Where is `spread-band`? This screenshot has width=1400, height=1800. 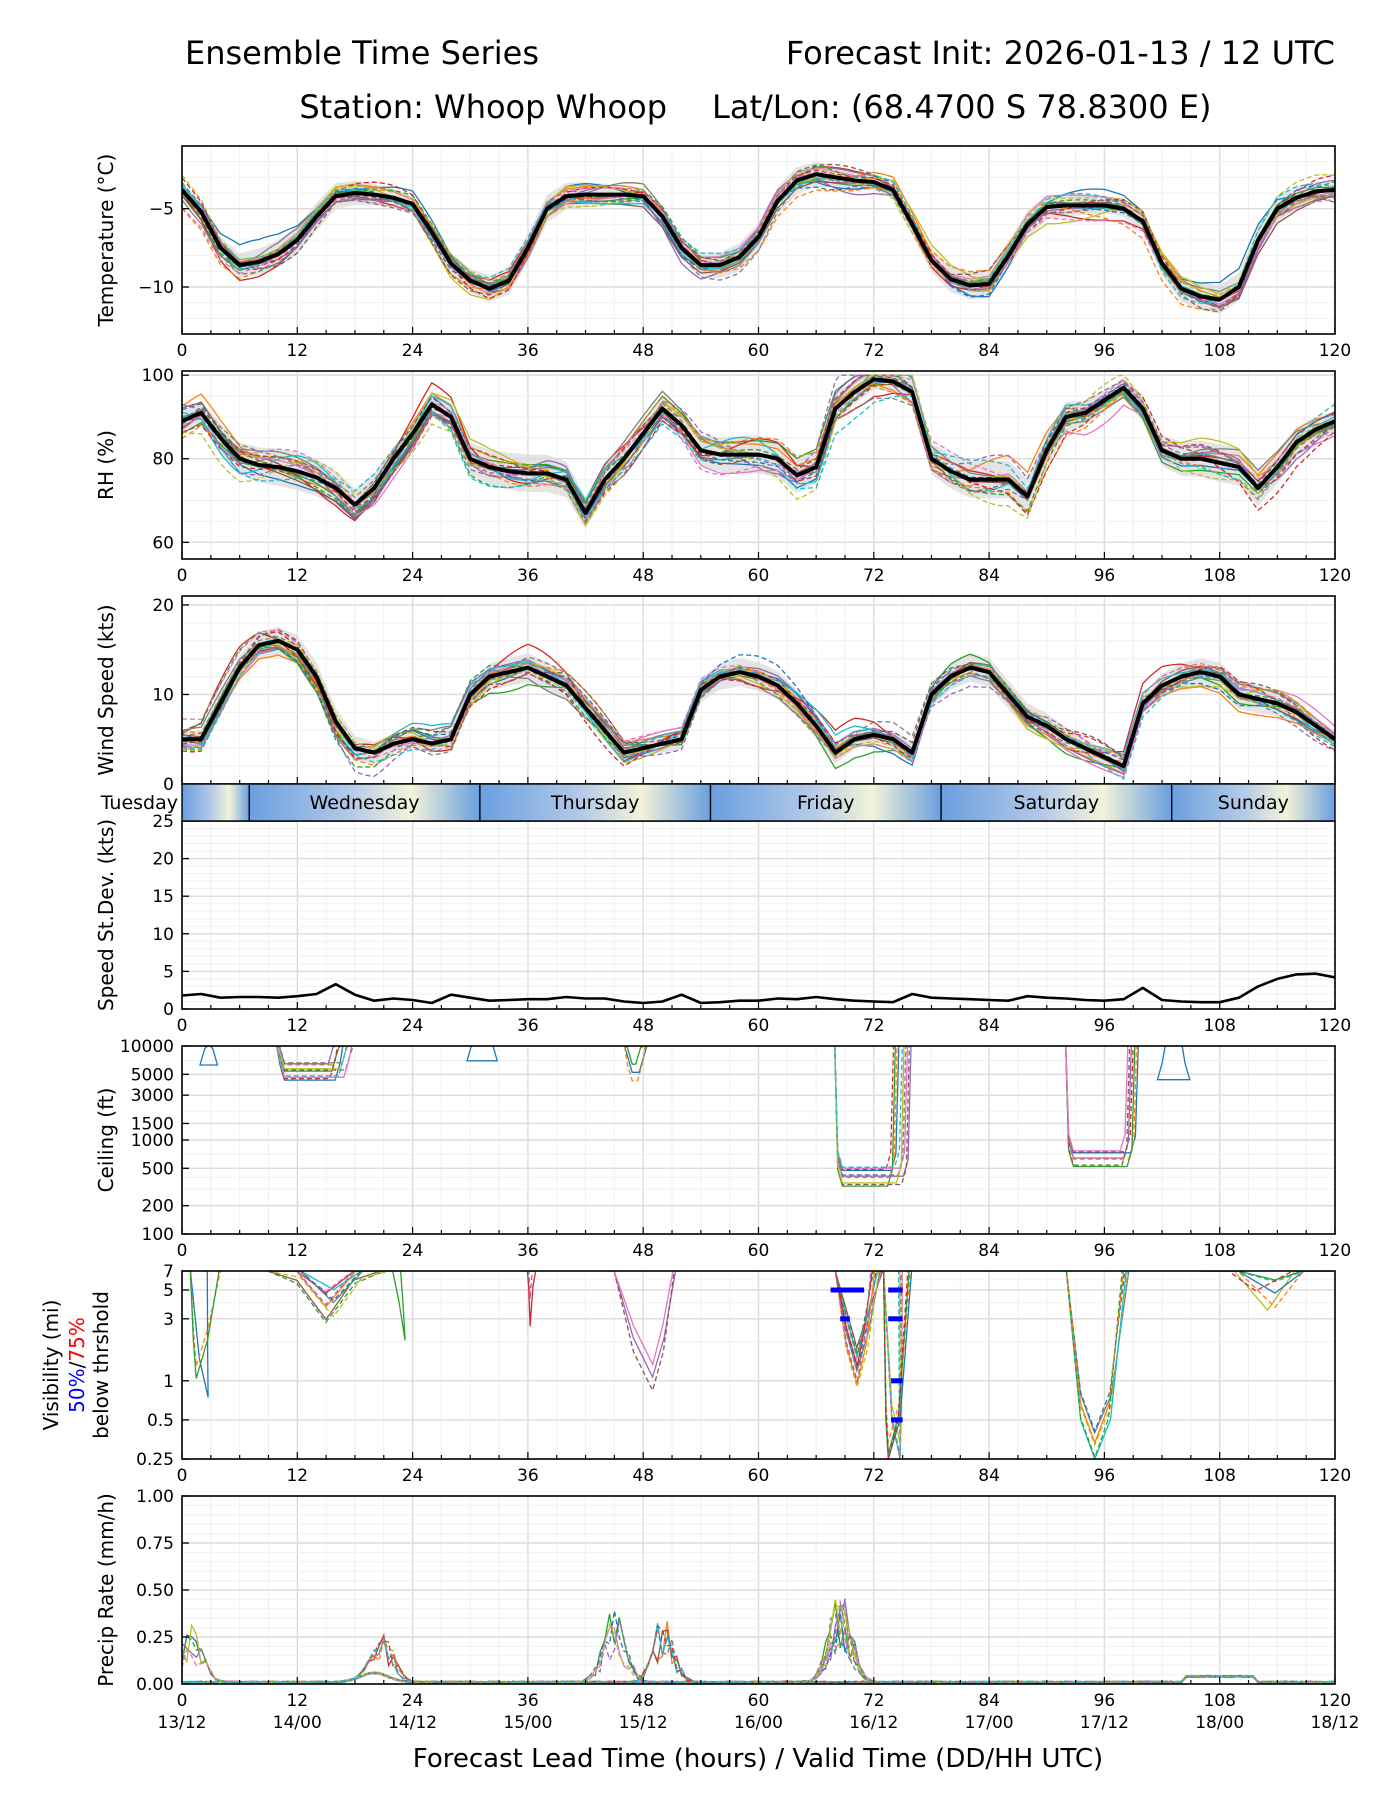 spread-band is located at coordinates (758, 452).